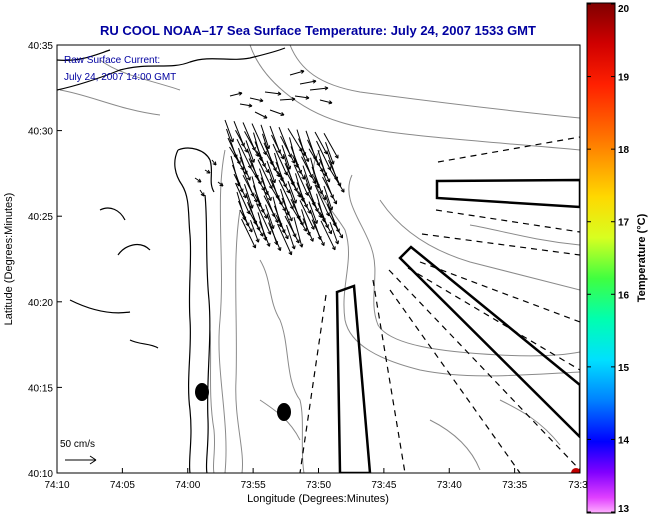  What do you see at coordinates (187, 485) in the screenshot?
I see `x-tick-label: 74:00` at bounding box center [187, 485].